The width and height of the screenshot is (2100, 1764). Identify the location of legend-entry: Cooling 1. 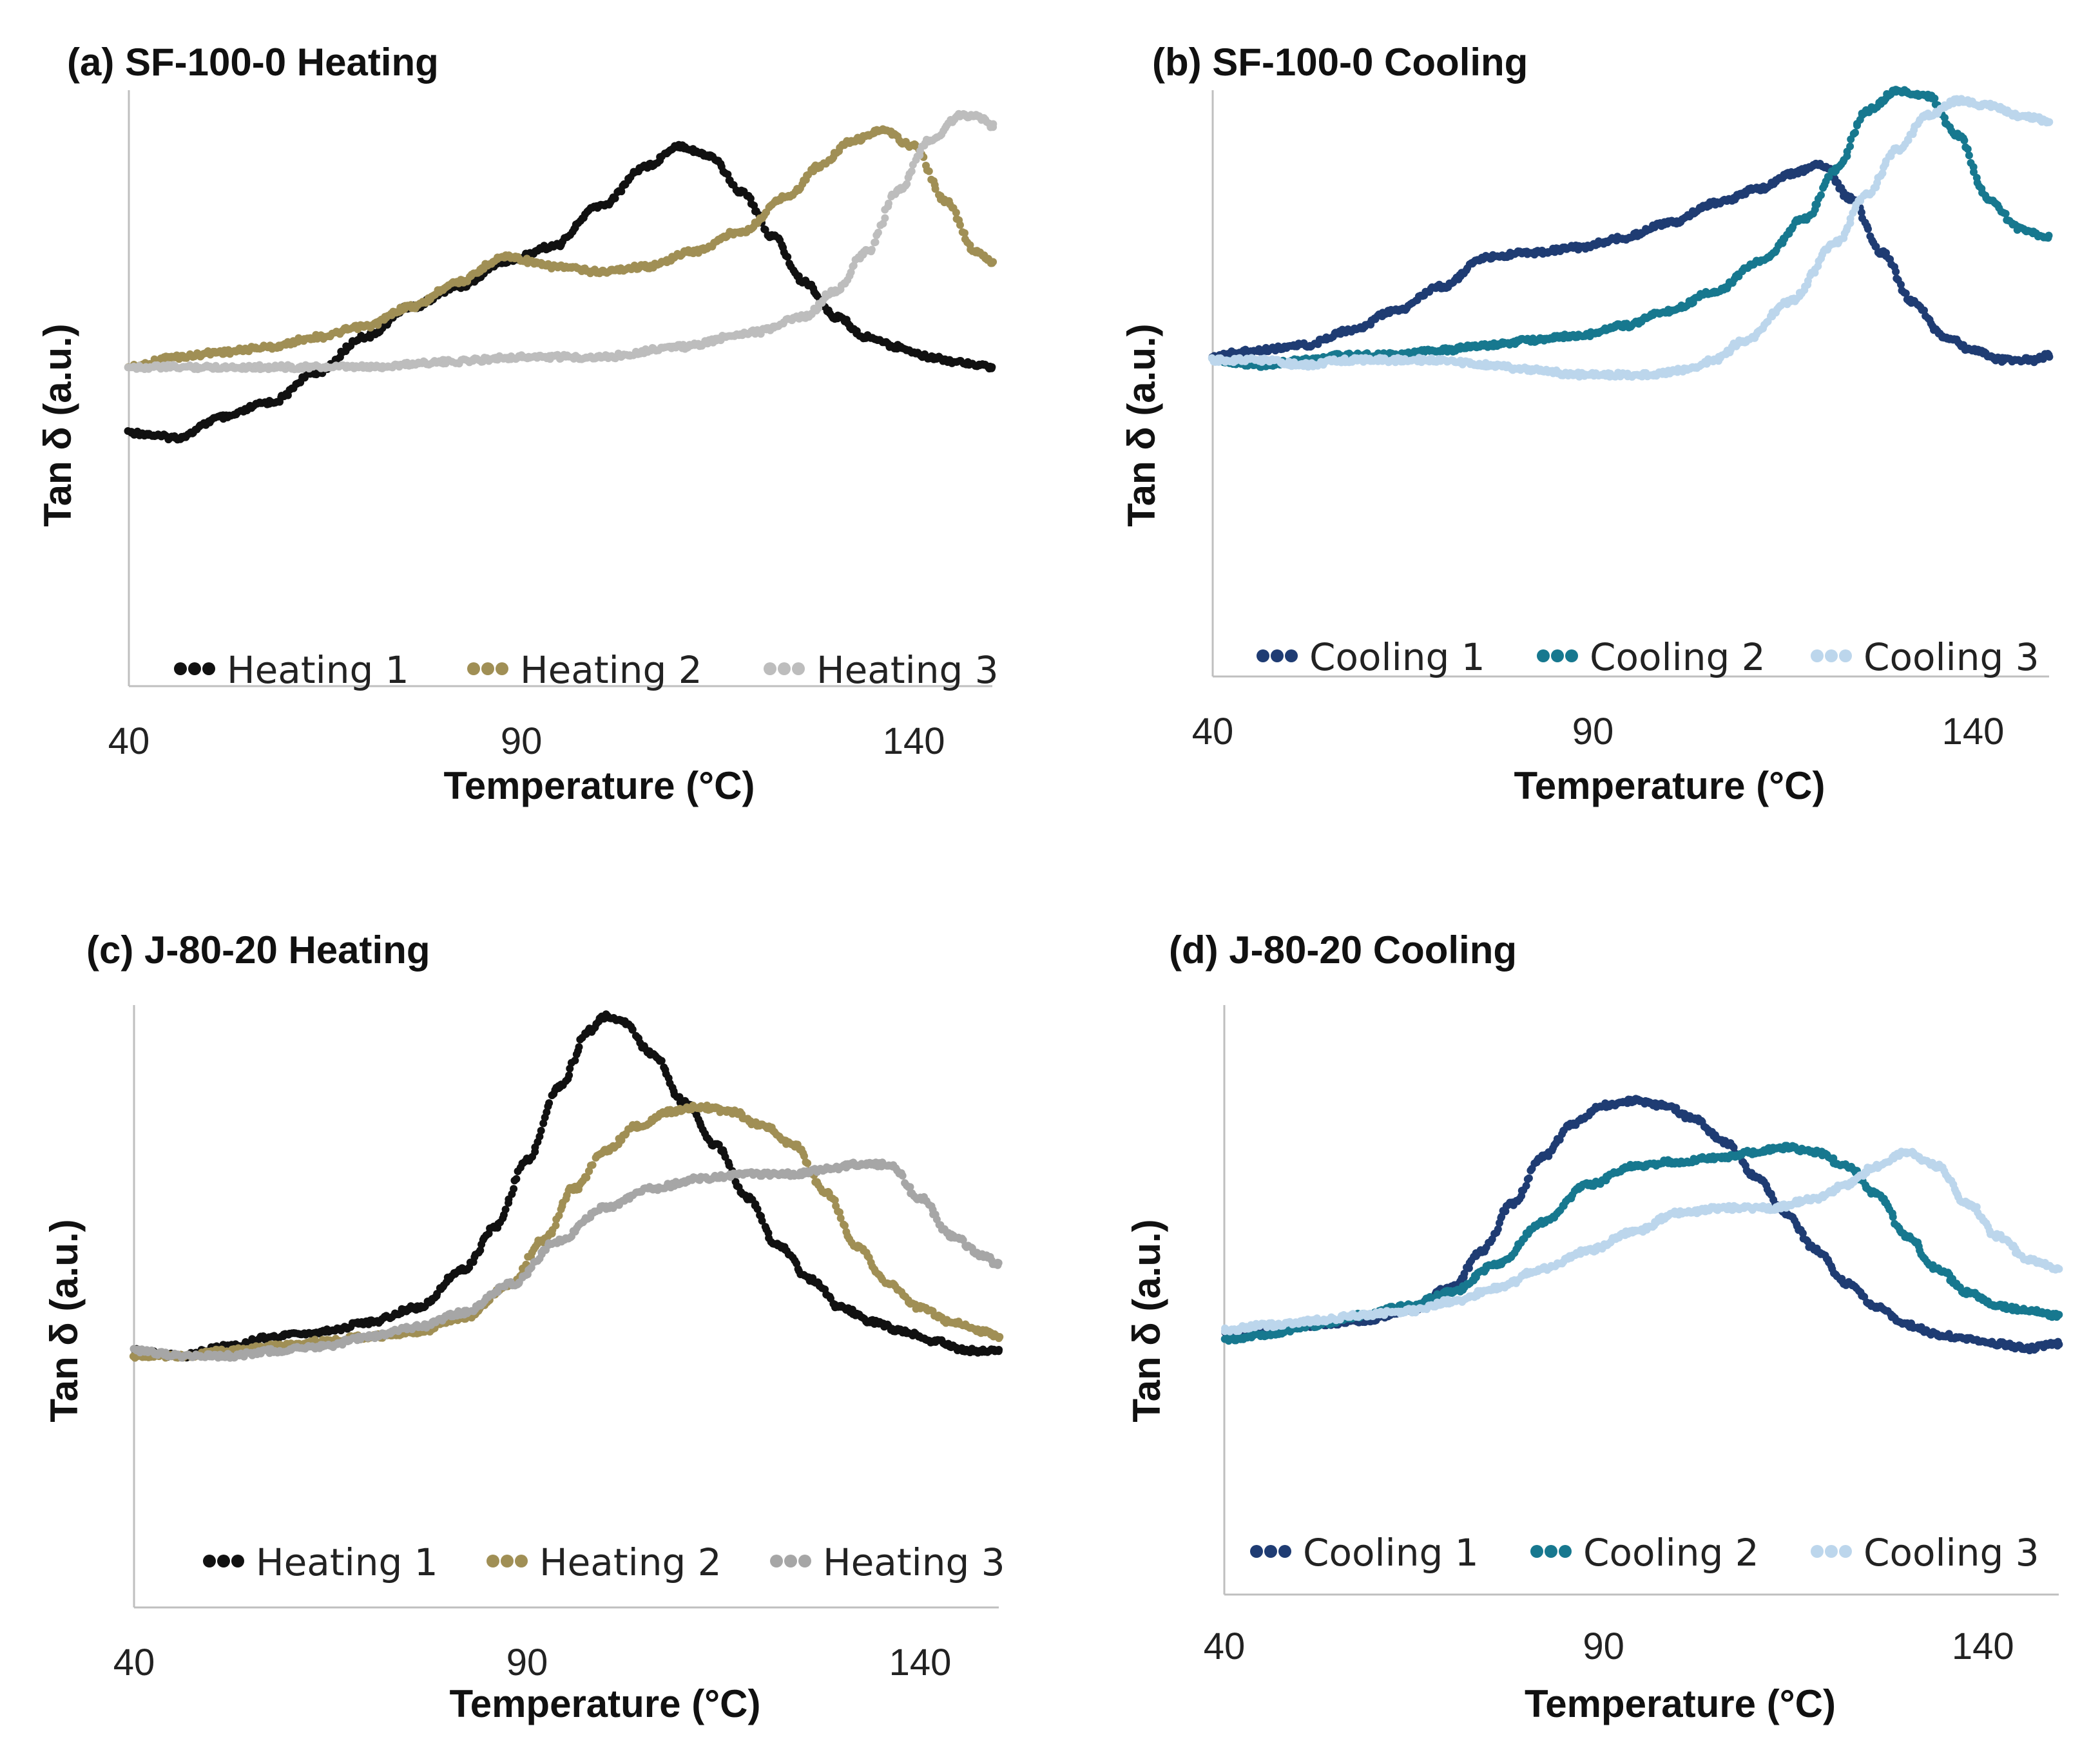
(1371, 657).